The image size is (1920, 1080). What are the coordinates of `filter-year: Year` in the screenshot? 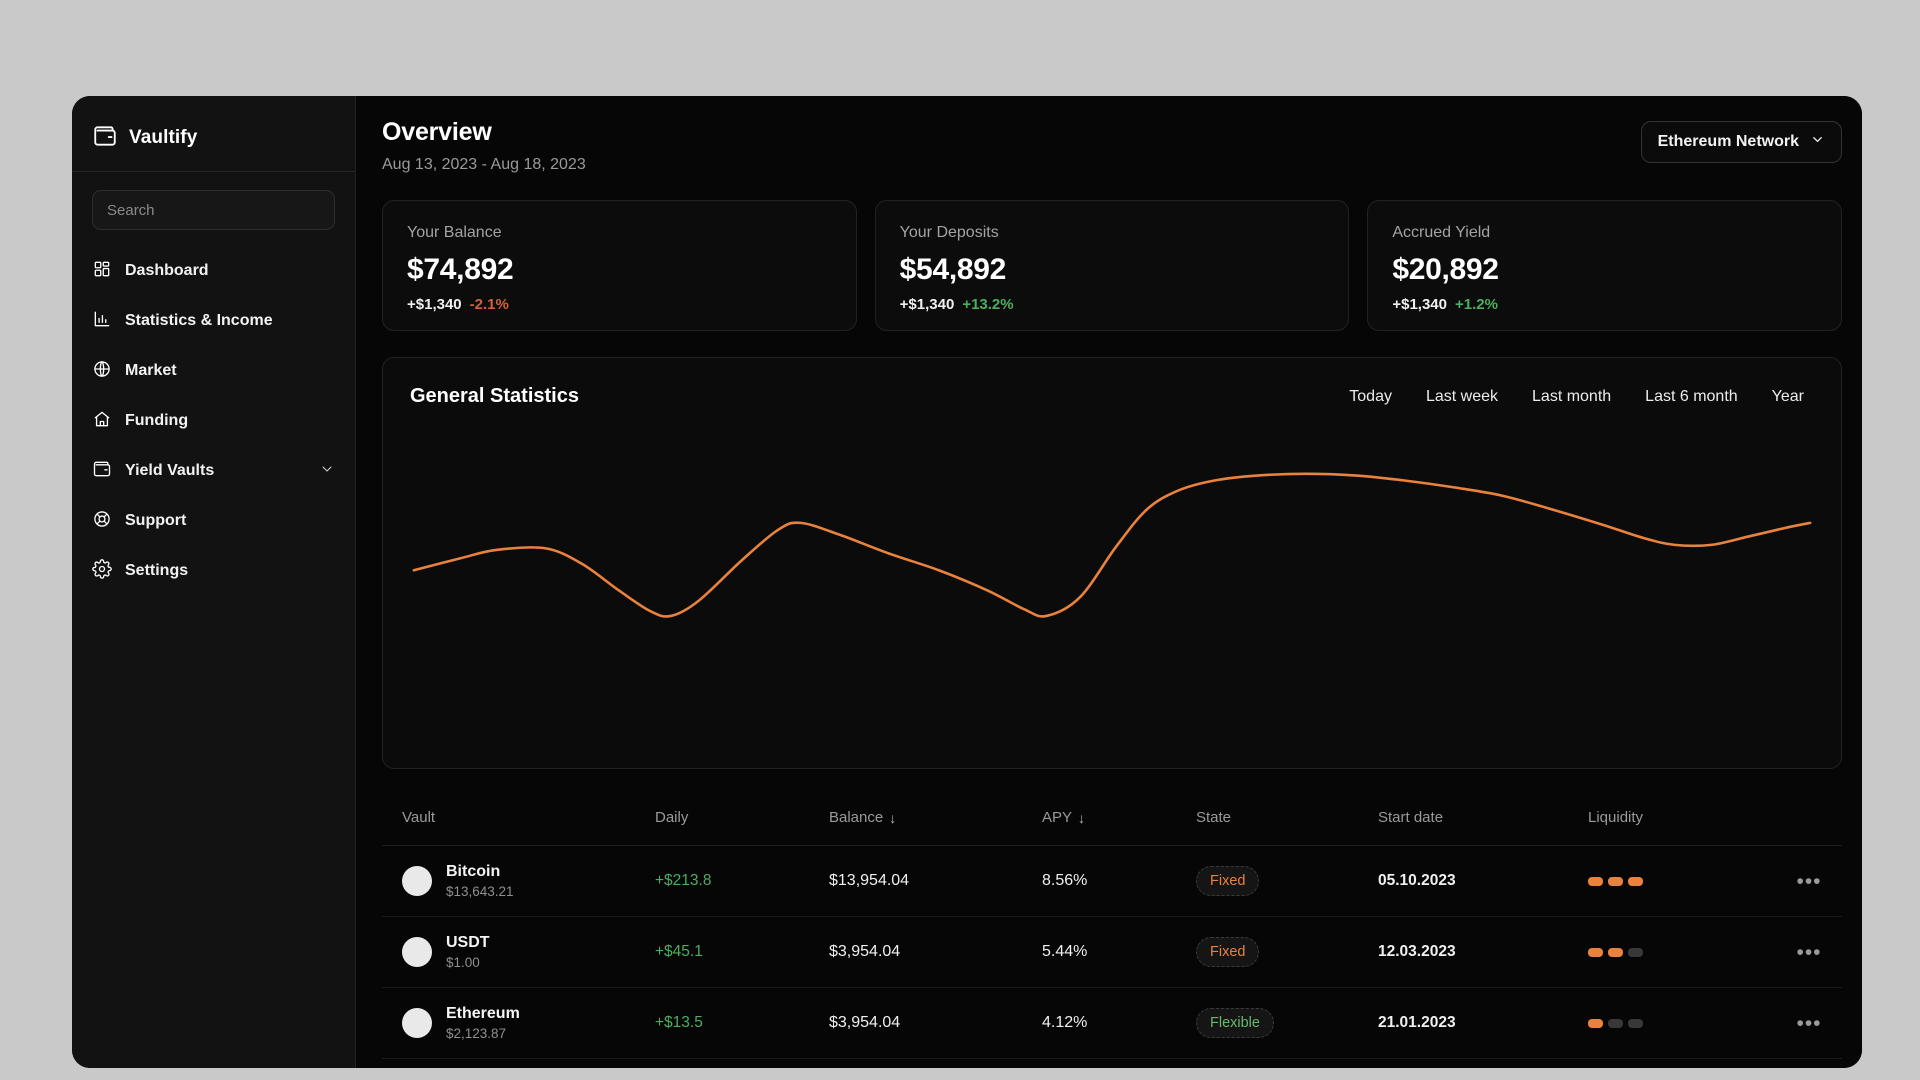 It's located at (1787, 396).